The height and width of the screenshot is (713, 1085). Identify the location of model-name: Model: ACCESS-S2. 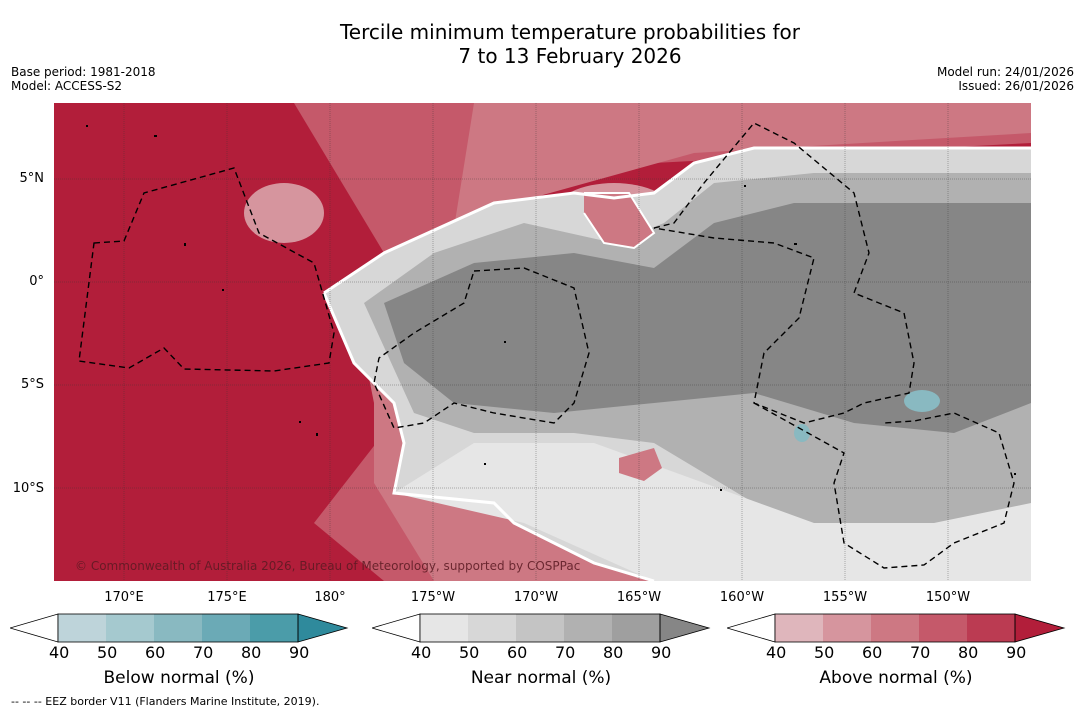
(67, 86).